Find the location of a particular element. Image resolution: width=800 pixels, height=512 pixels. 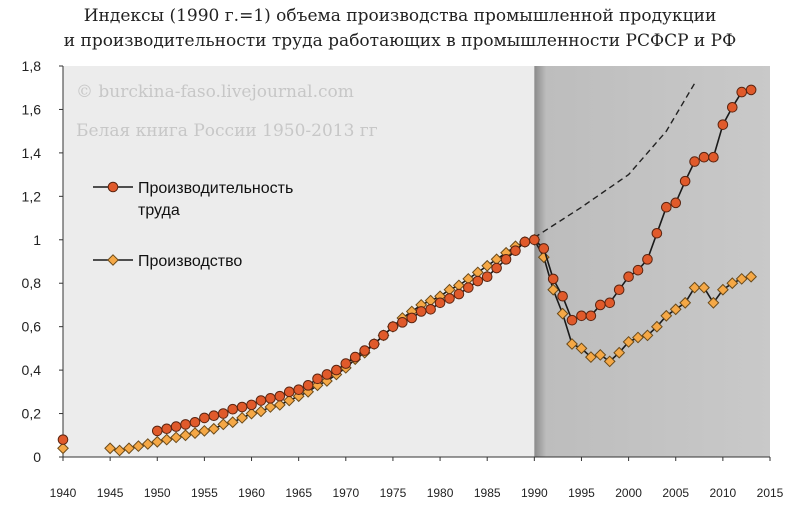

y-tick-label: 0,6 is located at coordinates (32, 327).